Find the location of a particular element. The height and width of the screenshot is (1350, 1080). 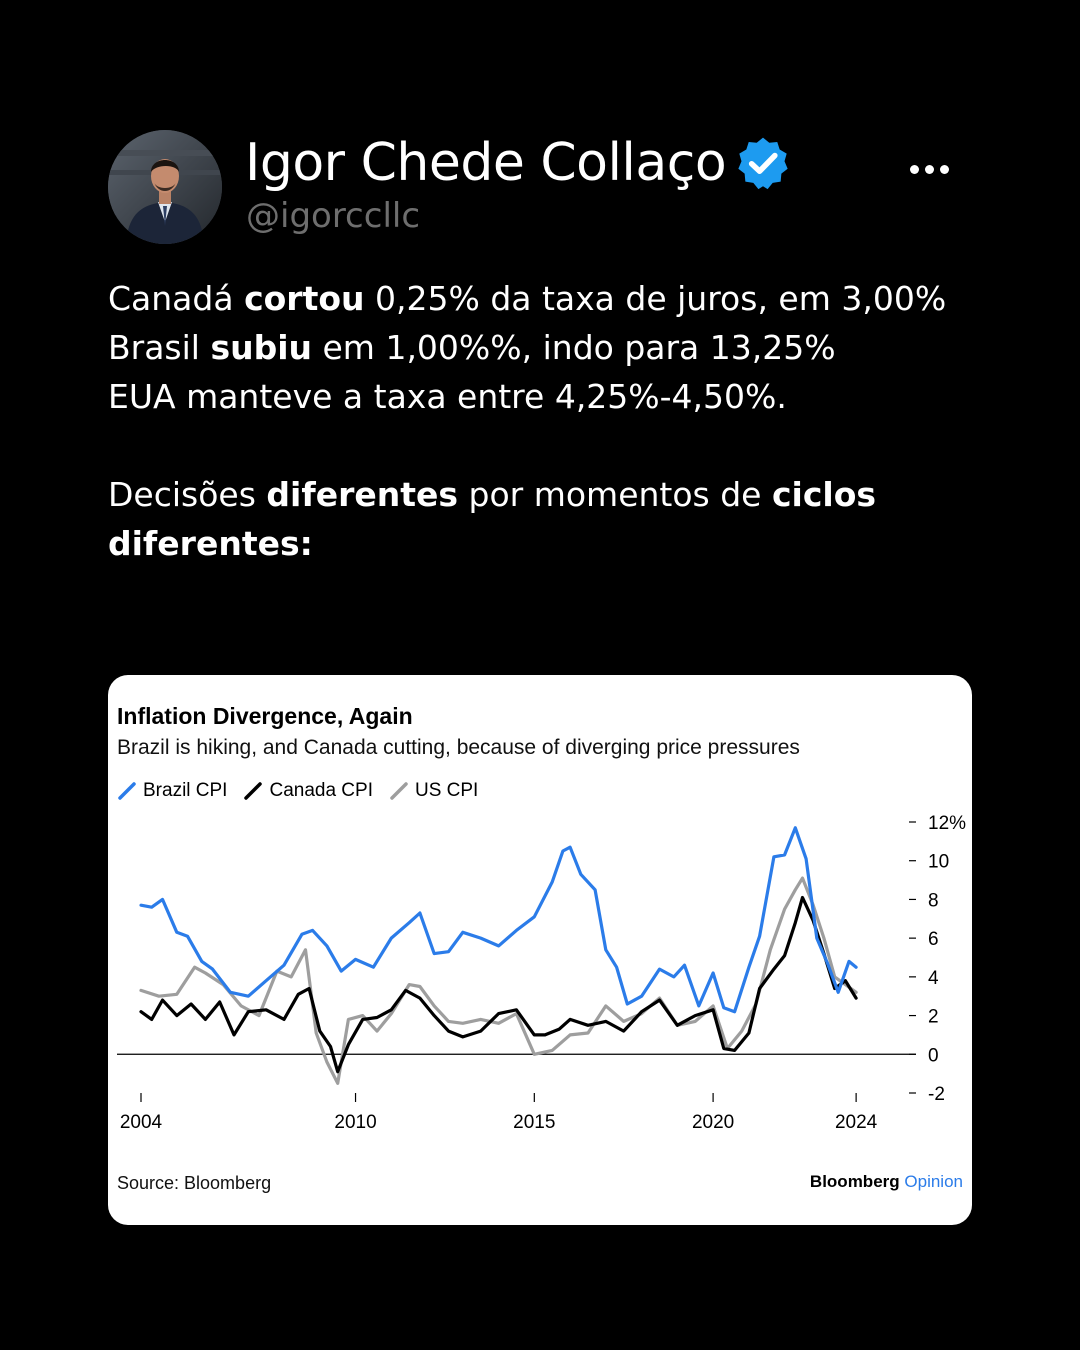

y-tick-label: 12% is located at coordinates (947, 823).